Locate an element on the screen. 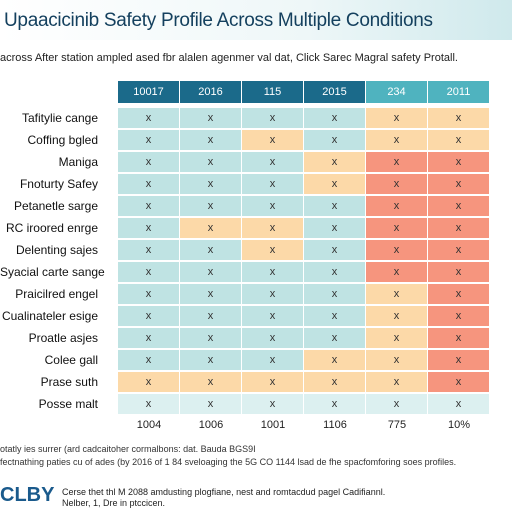 Image resolution: width=512 pixels, height=512 pixels. row-label: Tafitylie cange is located at coordinates (59, 118).